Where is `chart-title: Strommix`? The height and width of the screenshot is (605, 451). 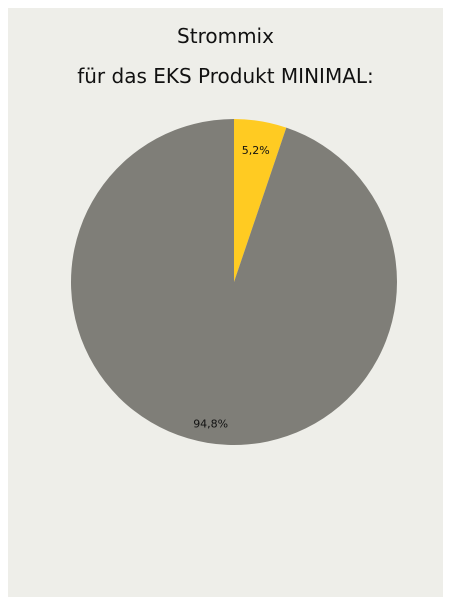 chart-title: Strommix is located at coordinates (225, 36).